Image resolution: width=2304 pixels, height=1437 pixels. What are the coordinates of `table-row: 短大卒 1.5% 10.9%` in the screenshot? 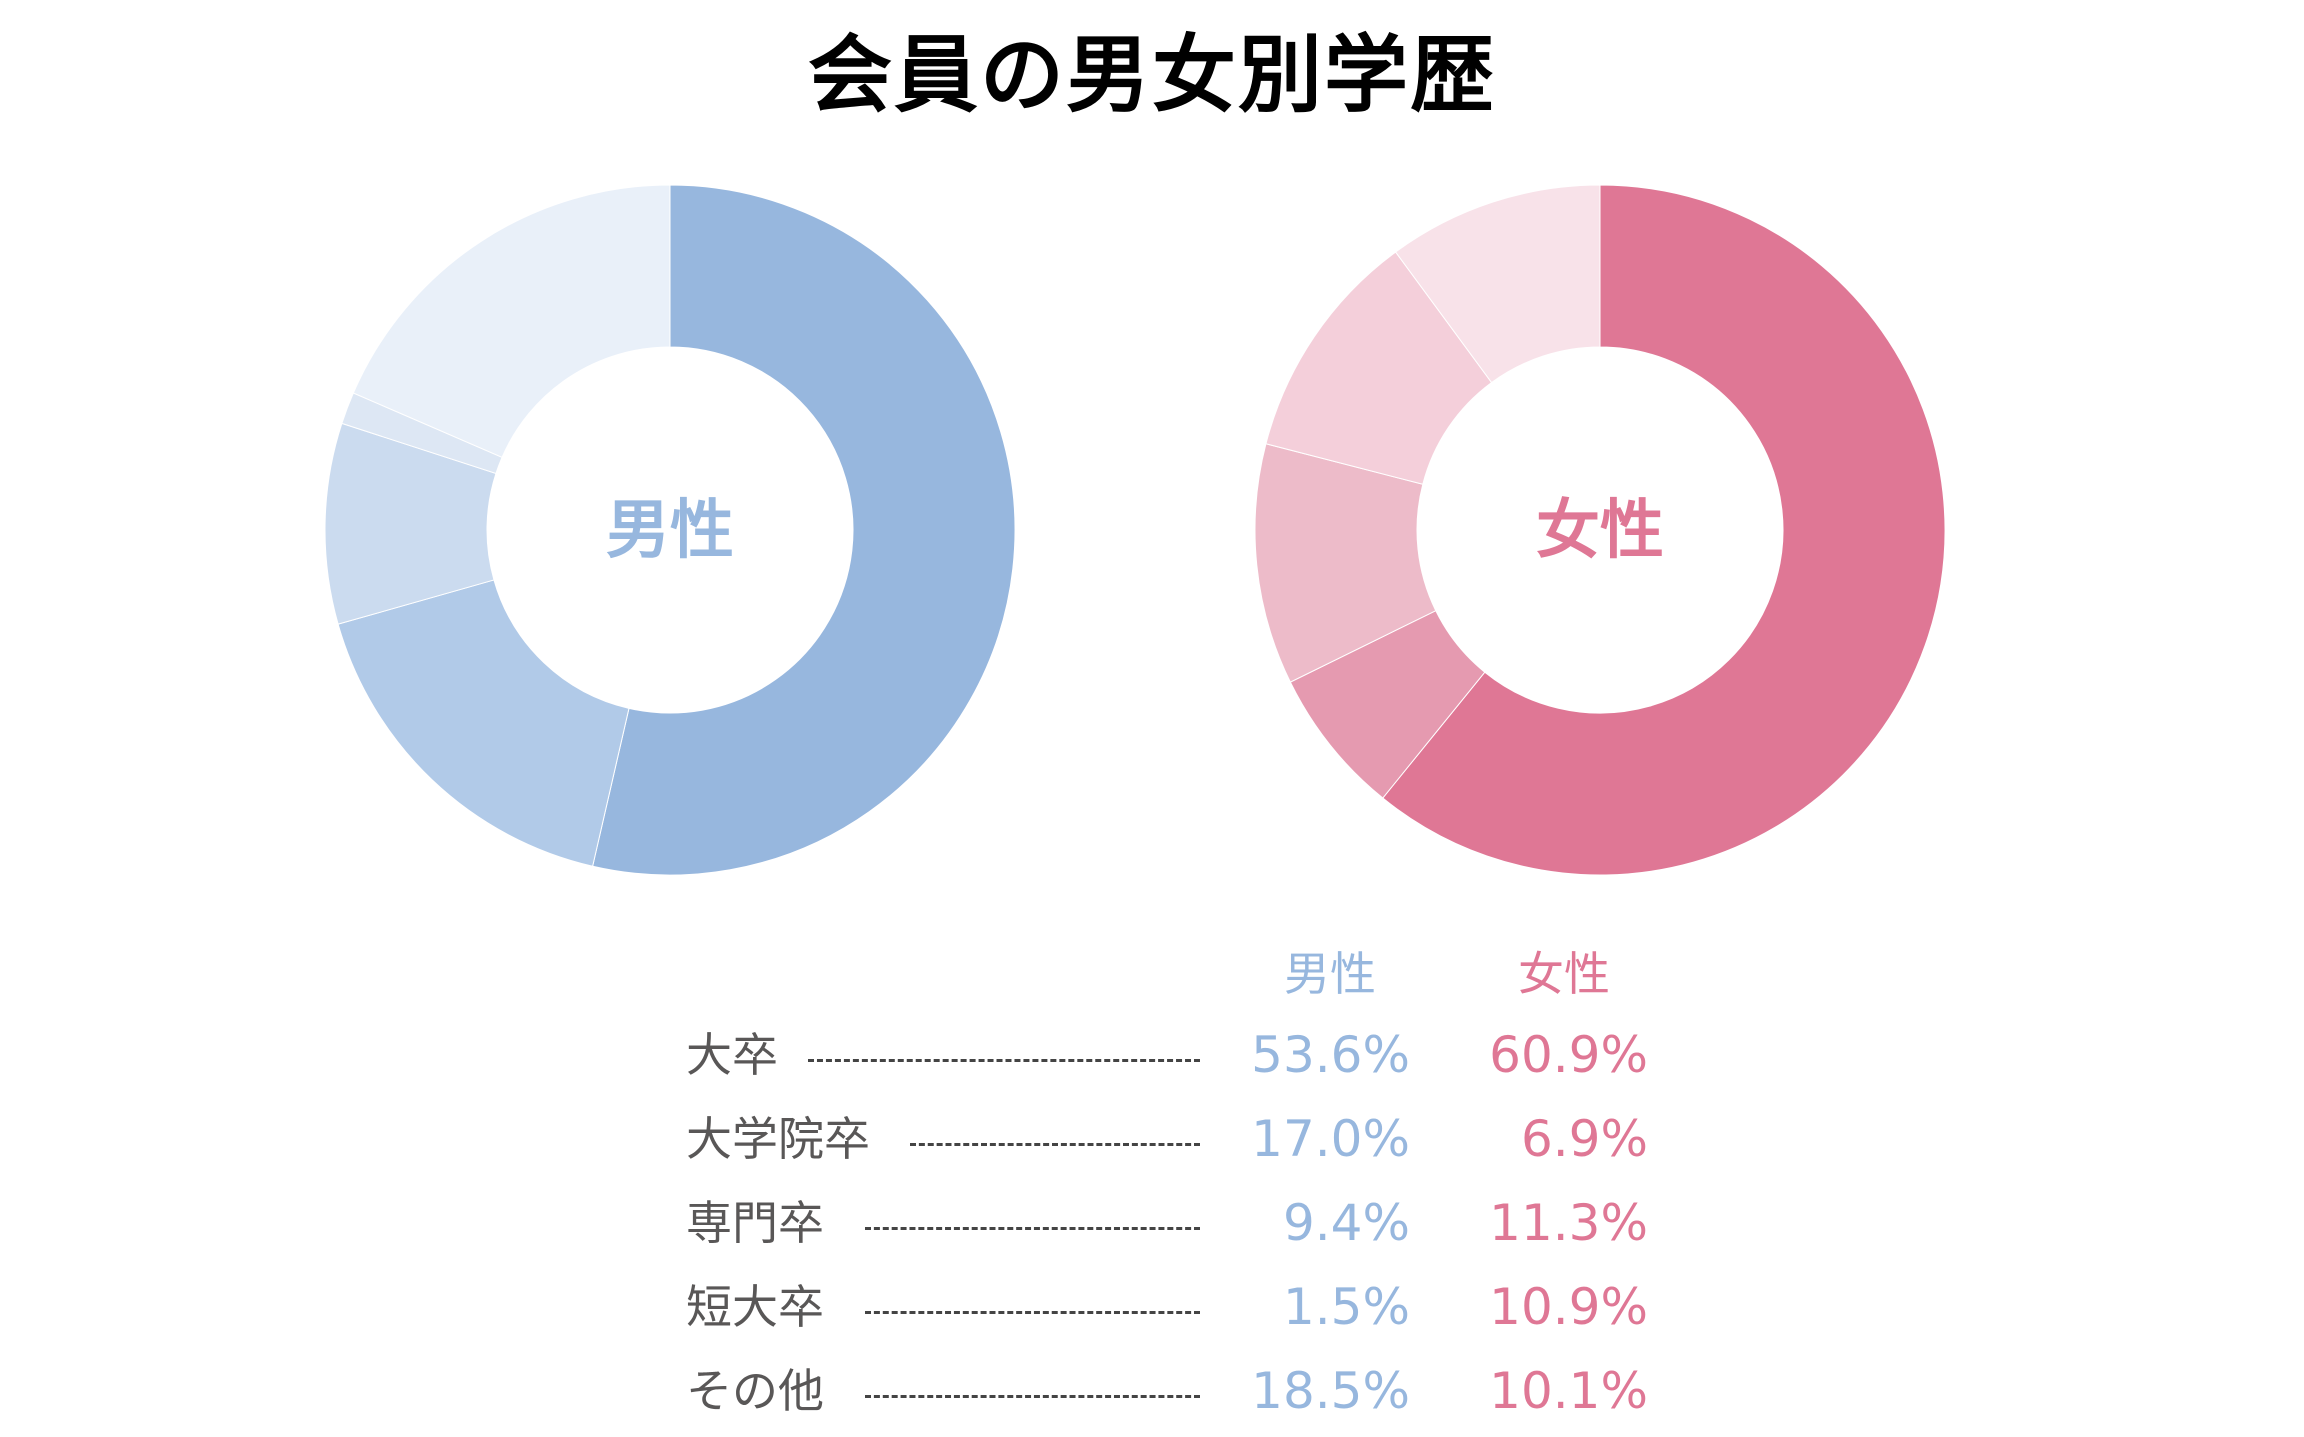 It's located at (1152, 1307).